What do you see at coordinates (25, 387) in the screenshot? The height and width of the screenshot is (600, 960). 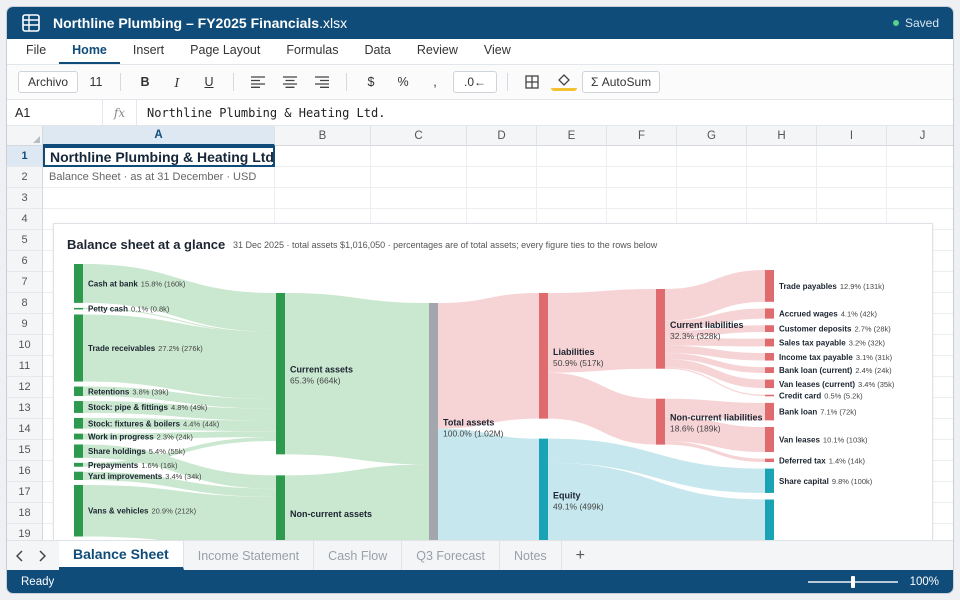 I see `row-header-12: 12` at bounding box center [25, 387].